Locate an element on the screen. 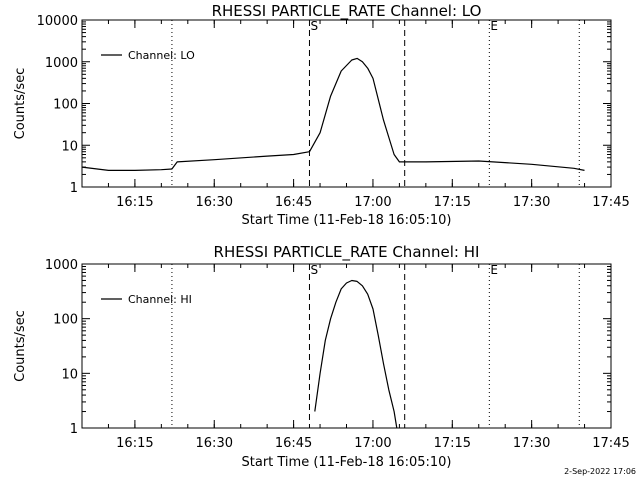 This screenshot has width=640, height=480. series-line is located at coordinates (356, 354).